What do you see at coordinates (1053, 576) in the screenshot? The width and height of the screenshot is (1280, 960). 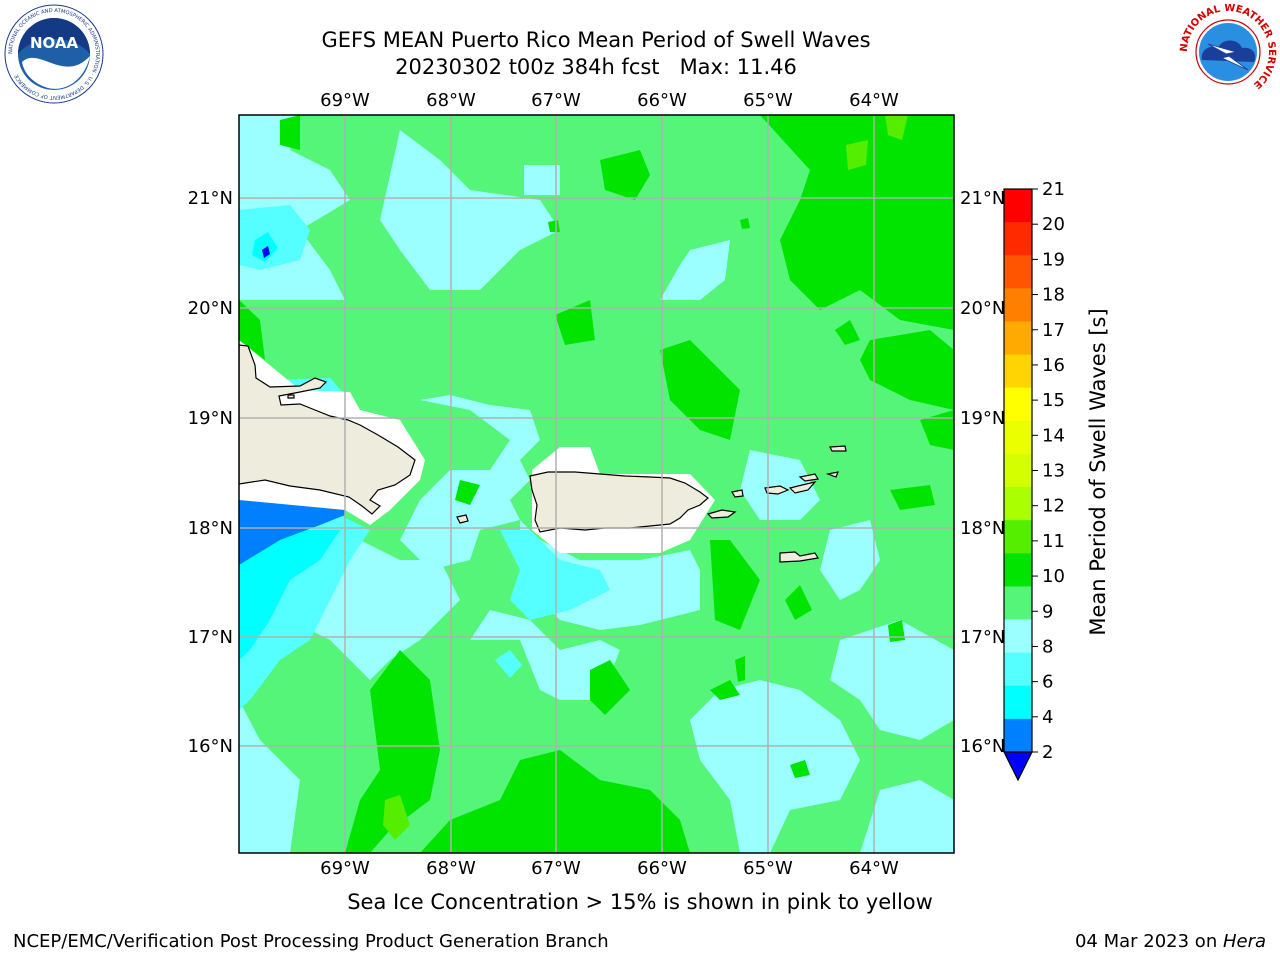 I see `colorbar-tick-label: 10` at bounding box center [1053, 576].